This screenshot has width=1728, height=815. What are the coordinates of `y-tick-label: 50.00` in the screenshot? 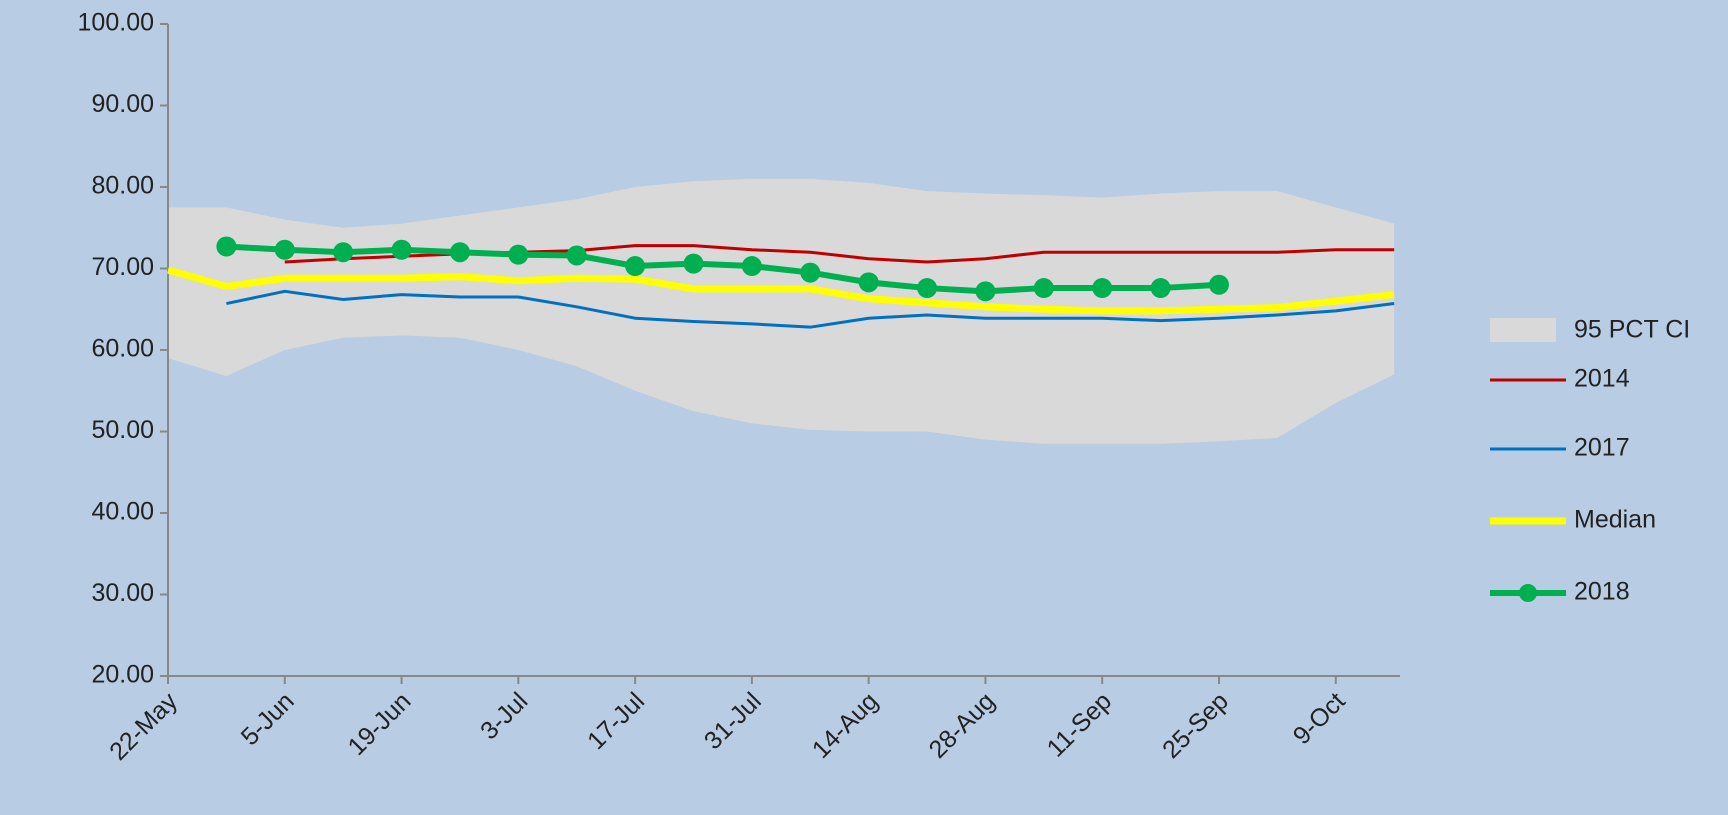 It's located at (122, 430).